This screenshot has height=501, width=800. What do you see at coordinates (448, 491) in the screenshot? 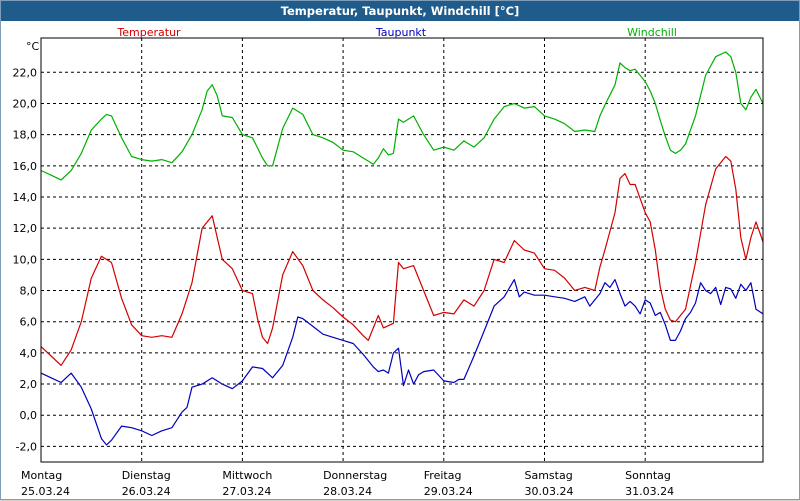
I see `x-tick-date: 29.03.24` at bounding box center [448, 491].